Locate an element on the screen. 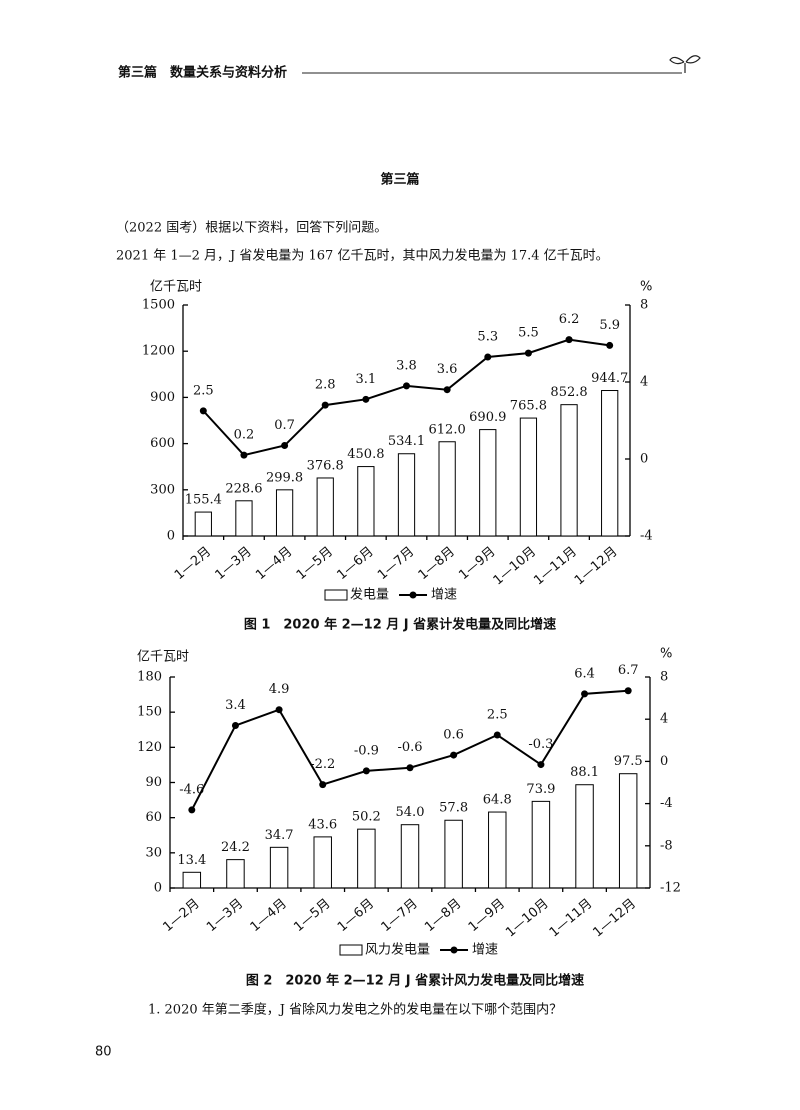 This screenshot has height=1110, width=800. line-label: -0.3 is located at coordinates (540, 744).